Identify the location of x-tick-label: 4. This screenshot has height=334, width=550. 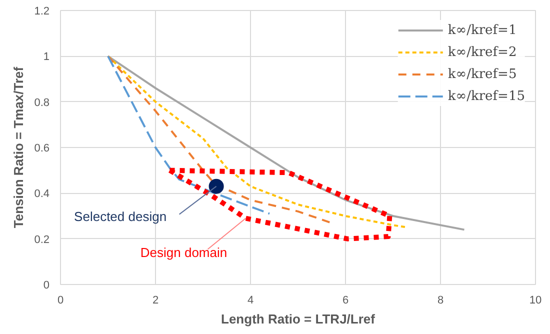
(250, 300).